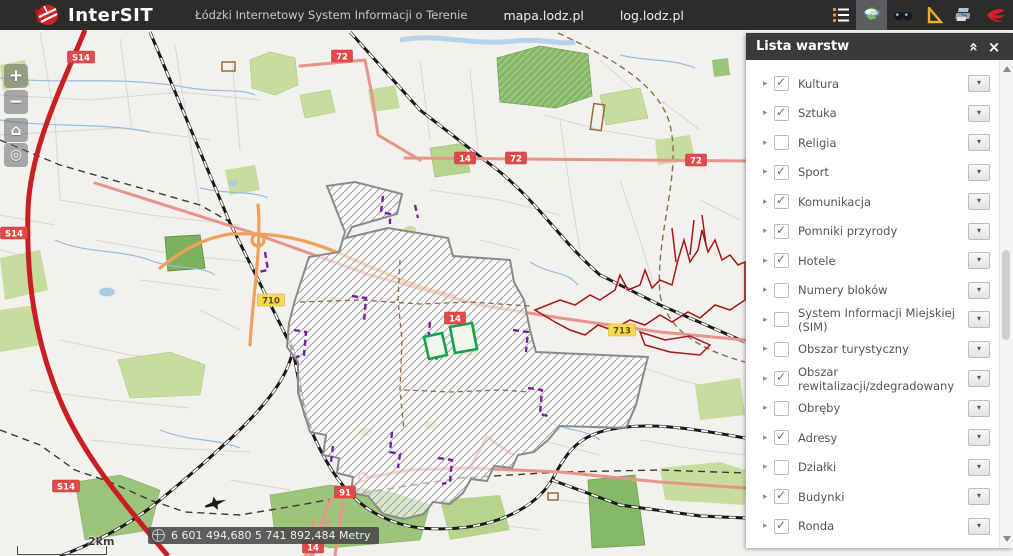 The image size is (1013, 556). Describe the element at coordinates (873, 497) in the screenshot. I see `layer-row: ▸ Budynki ▾` at that location.